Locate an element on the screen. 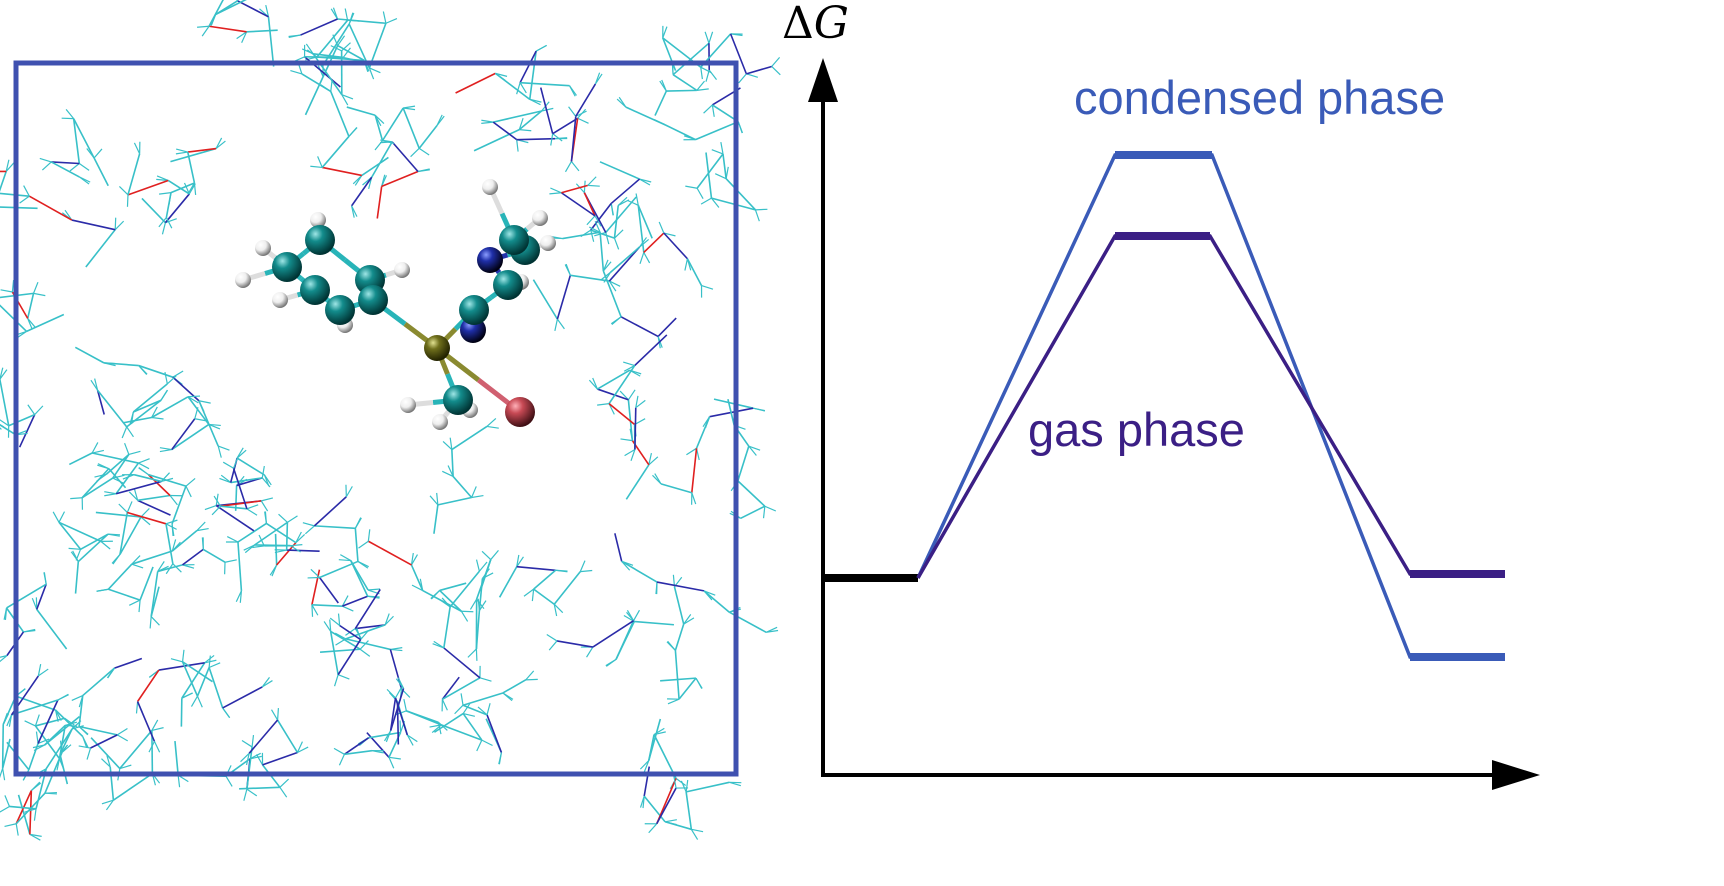 The image size is (1724, 886). gas-phase-profile is located at coordinates (1210, 405).